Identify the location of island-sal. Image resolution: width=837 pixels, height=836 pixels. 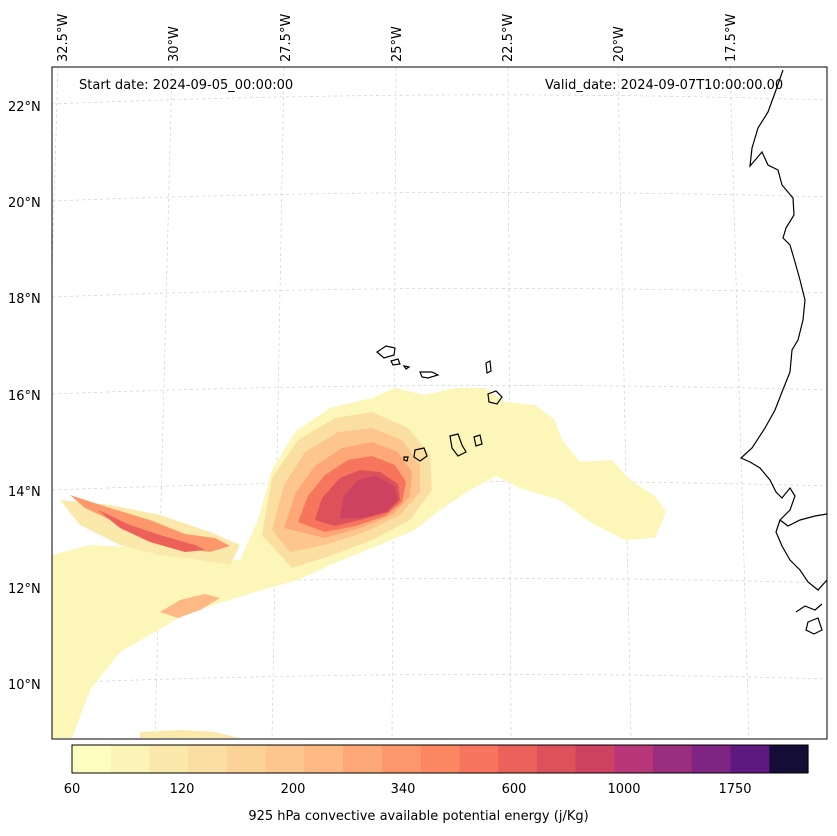
(488, 367).